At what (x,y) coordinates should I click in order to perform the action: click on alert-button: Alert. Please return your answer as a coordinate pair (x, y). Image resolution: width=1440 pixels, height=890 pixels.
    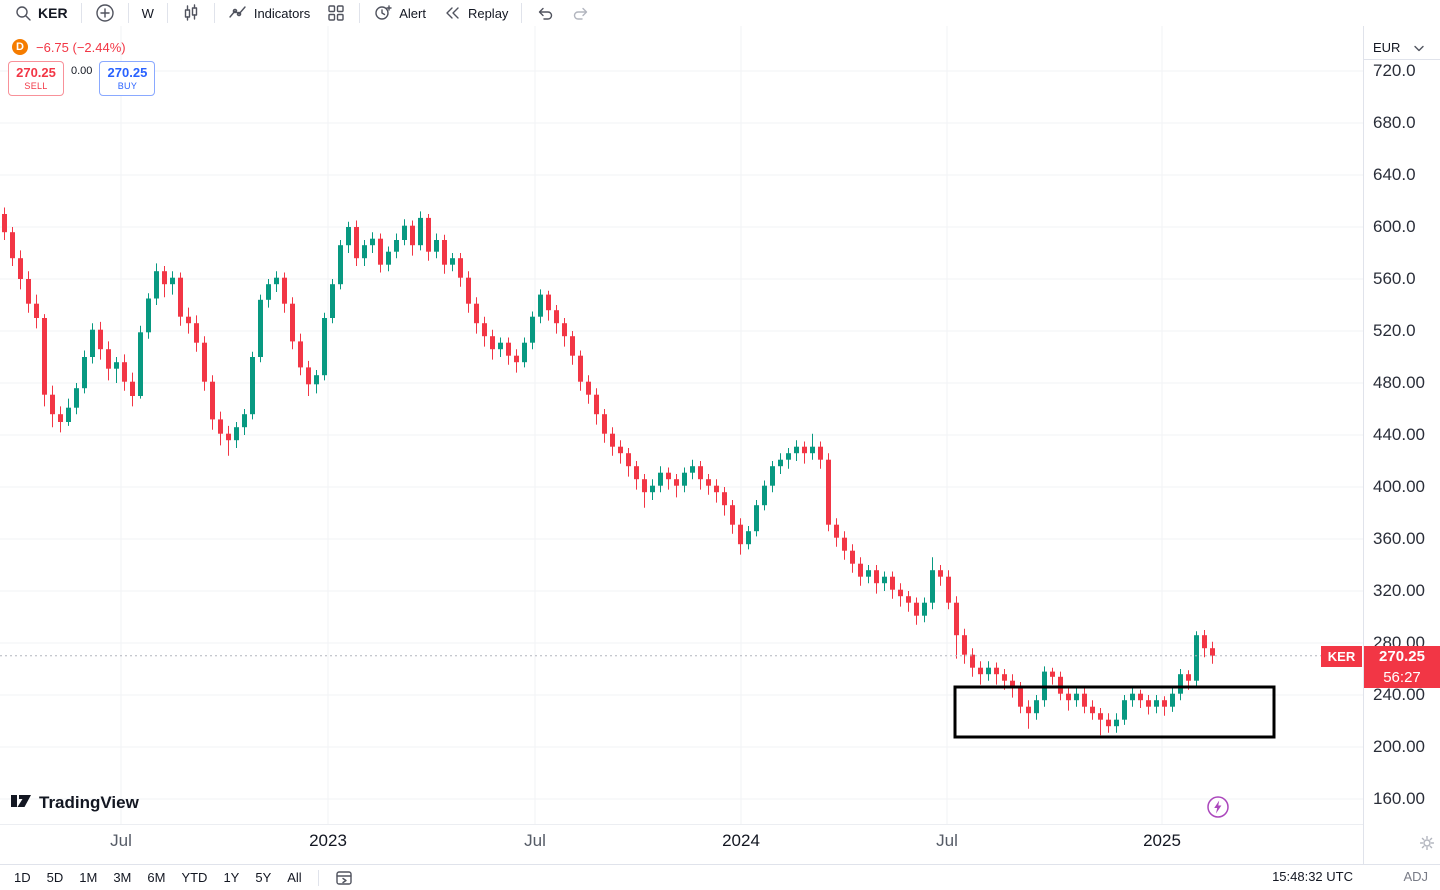
    Looking at the image, I should click on (399, 13).